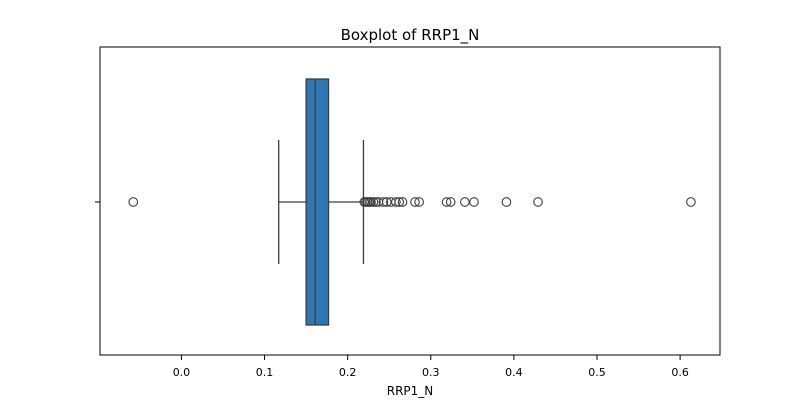 The height and width of the screenshot is (400, 800). I want to click on x-tick-label: 0.1, so click(265, 372).